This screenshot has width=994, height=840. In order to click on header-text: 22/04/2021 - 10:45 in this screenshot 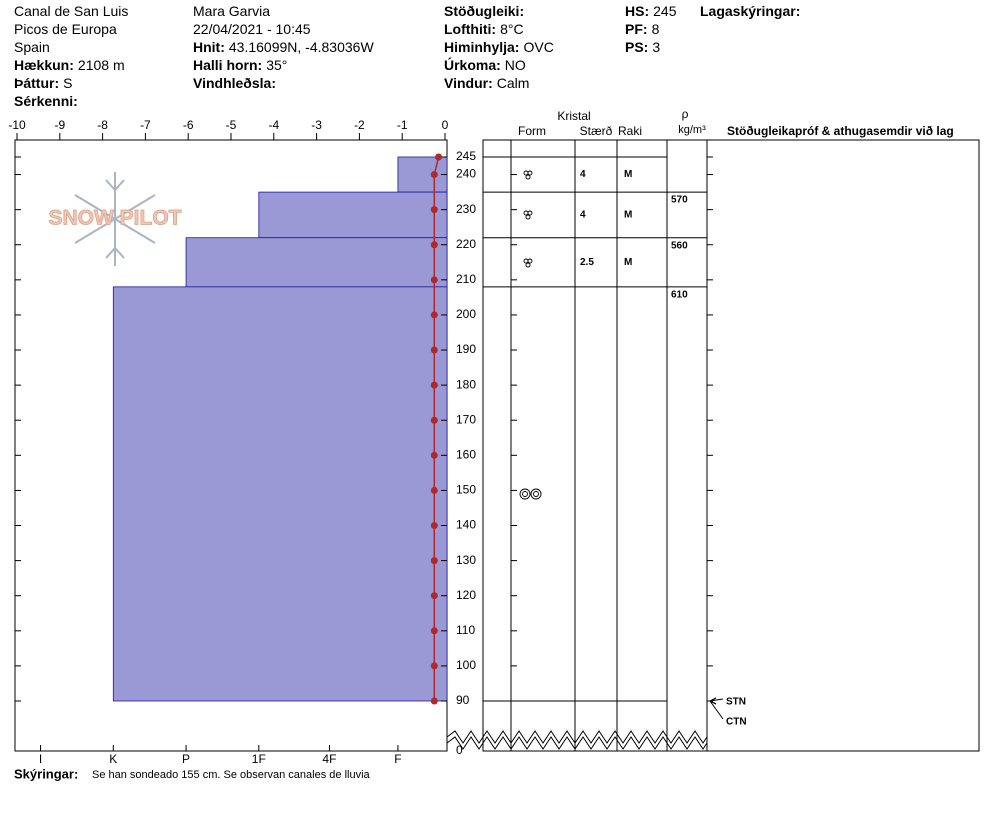, I will do `click(252, 29)`.